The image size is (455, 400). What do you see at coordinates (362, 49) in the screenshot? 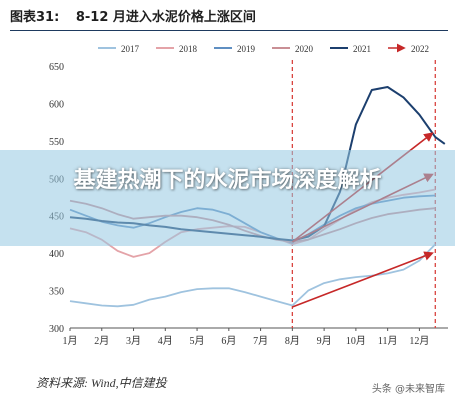
I see `legend-label: 2021` at bounding box center [362, 49].